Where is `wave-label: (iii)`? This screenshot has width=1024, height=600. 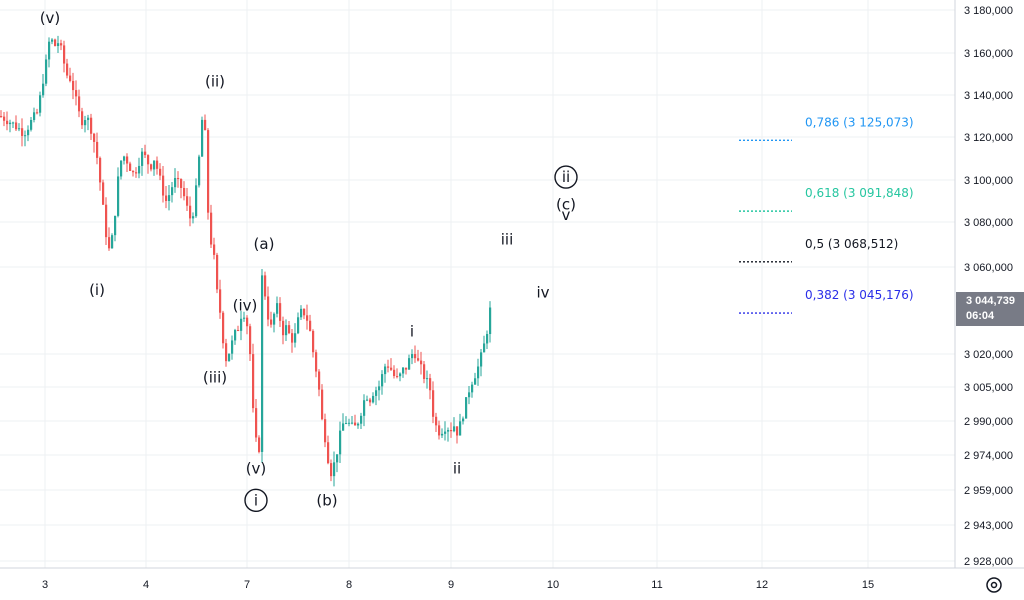 wave-label: (iii) is located at coordinates (215, 378).